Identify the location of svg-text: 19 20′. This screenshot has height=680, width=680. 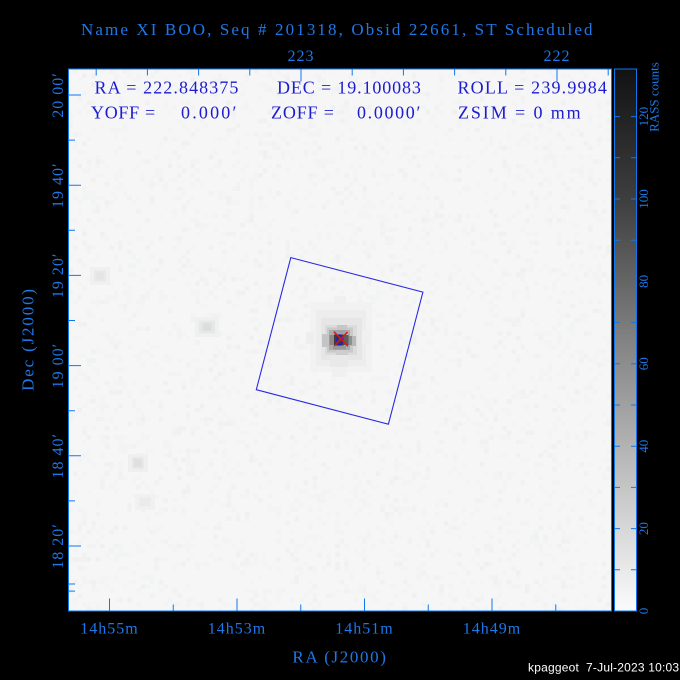
(58, 276).